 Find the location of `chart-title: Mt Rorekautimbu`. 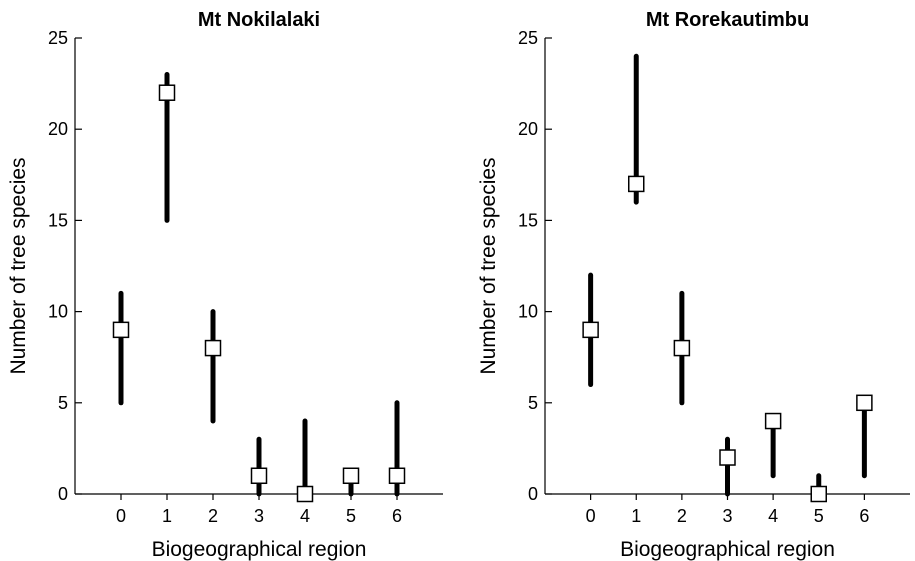

chart-title: Mt Rorekautimbu is located at coordinates (727, 20).